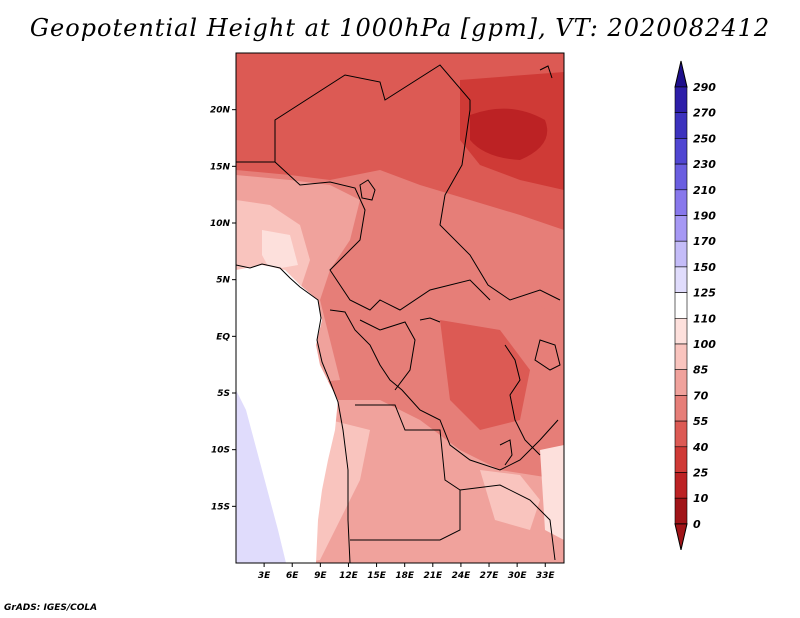  What do you see at coordinates (223, 309) in the screenshot?
I see `latitude-axis: 20N 15N 10N 5N EQ 5S 10S 15S` at bounding box center [223, 309].